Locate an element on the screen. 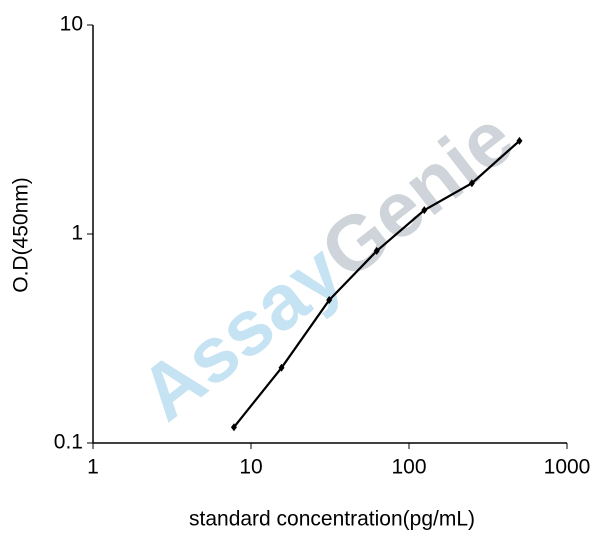 This screenshot has height=544, width=608. y-tick-label: 1 is located at coordinates (77, 233).